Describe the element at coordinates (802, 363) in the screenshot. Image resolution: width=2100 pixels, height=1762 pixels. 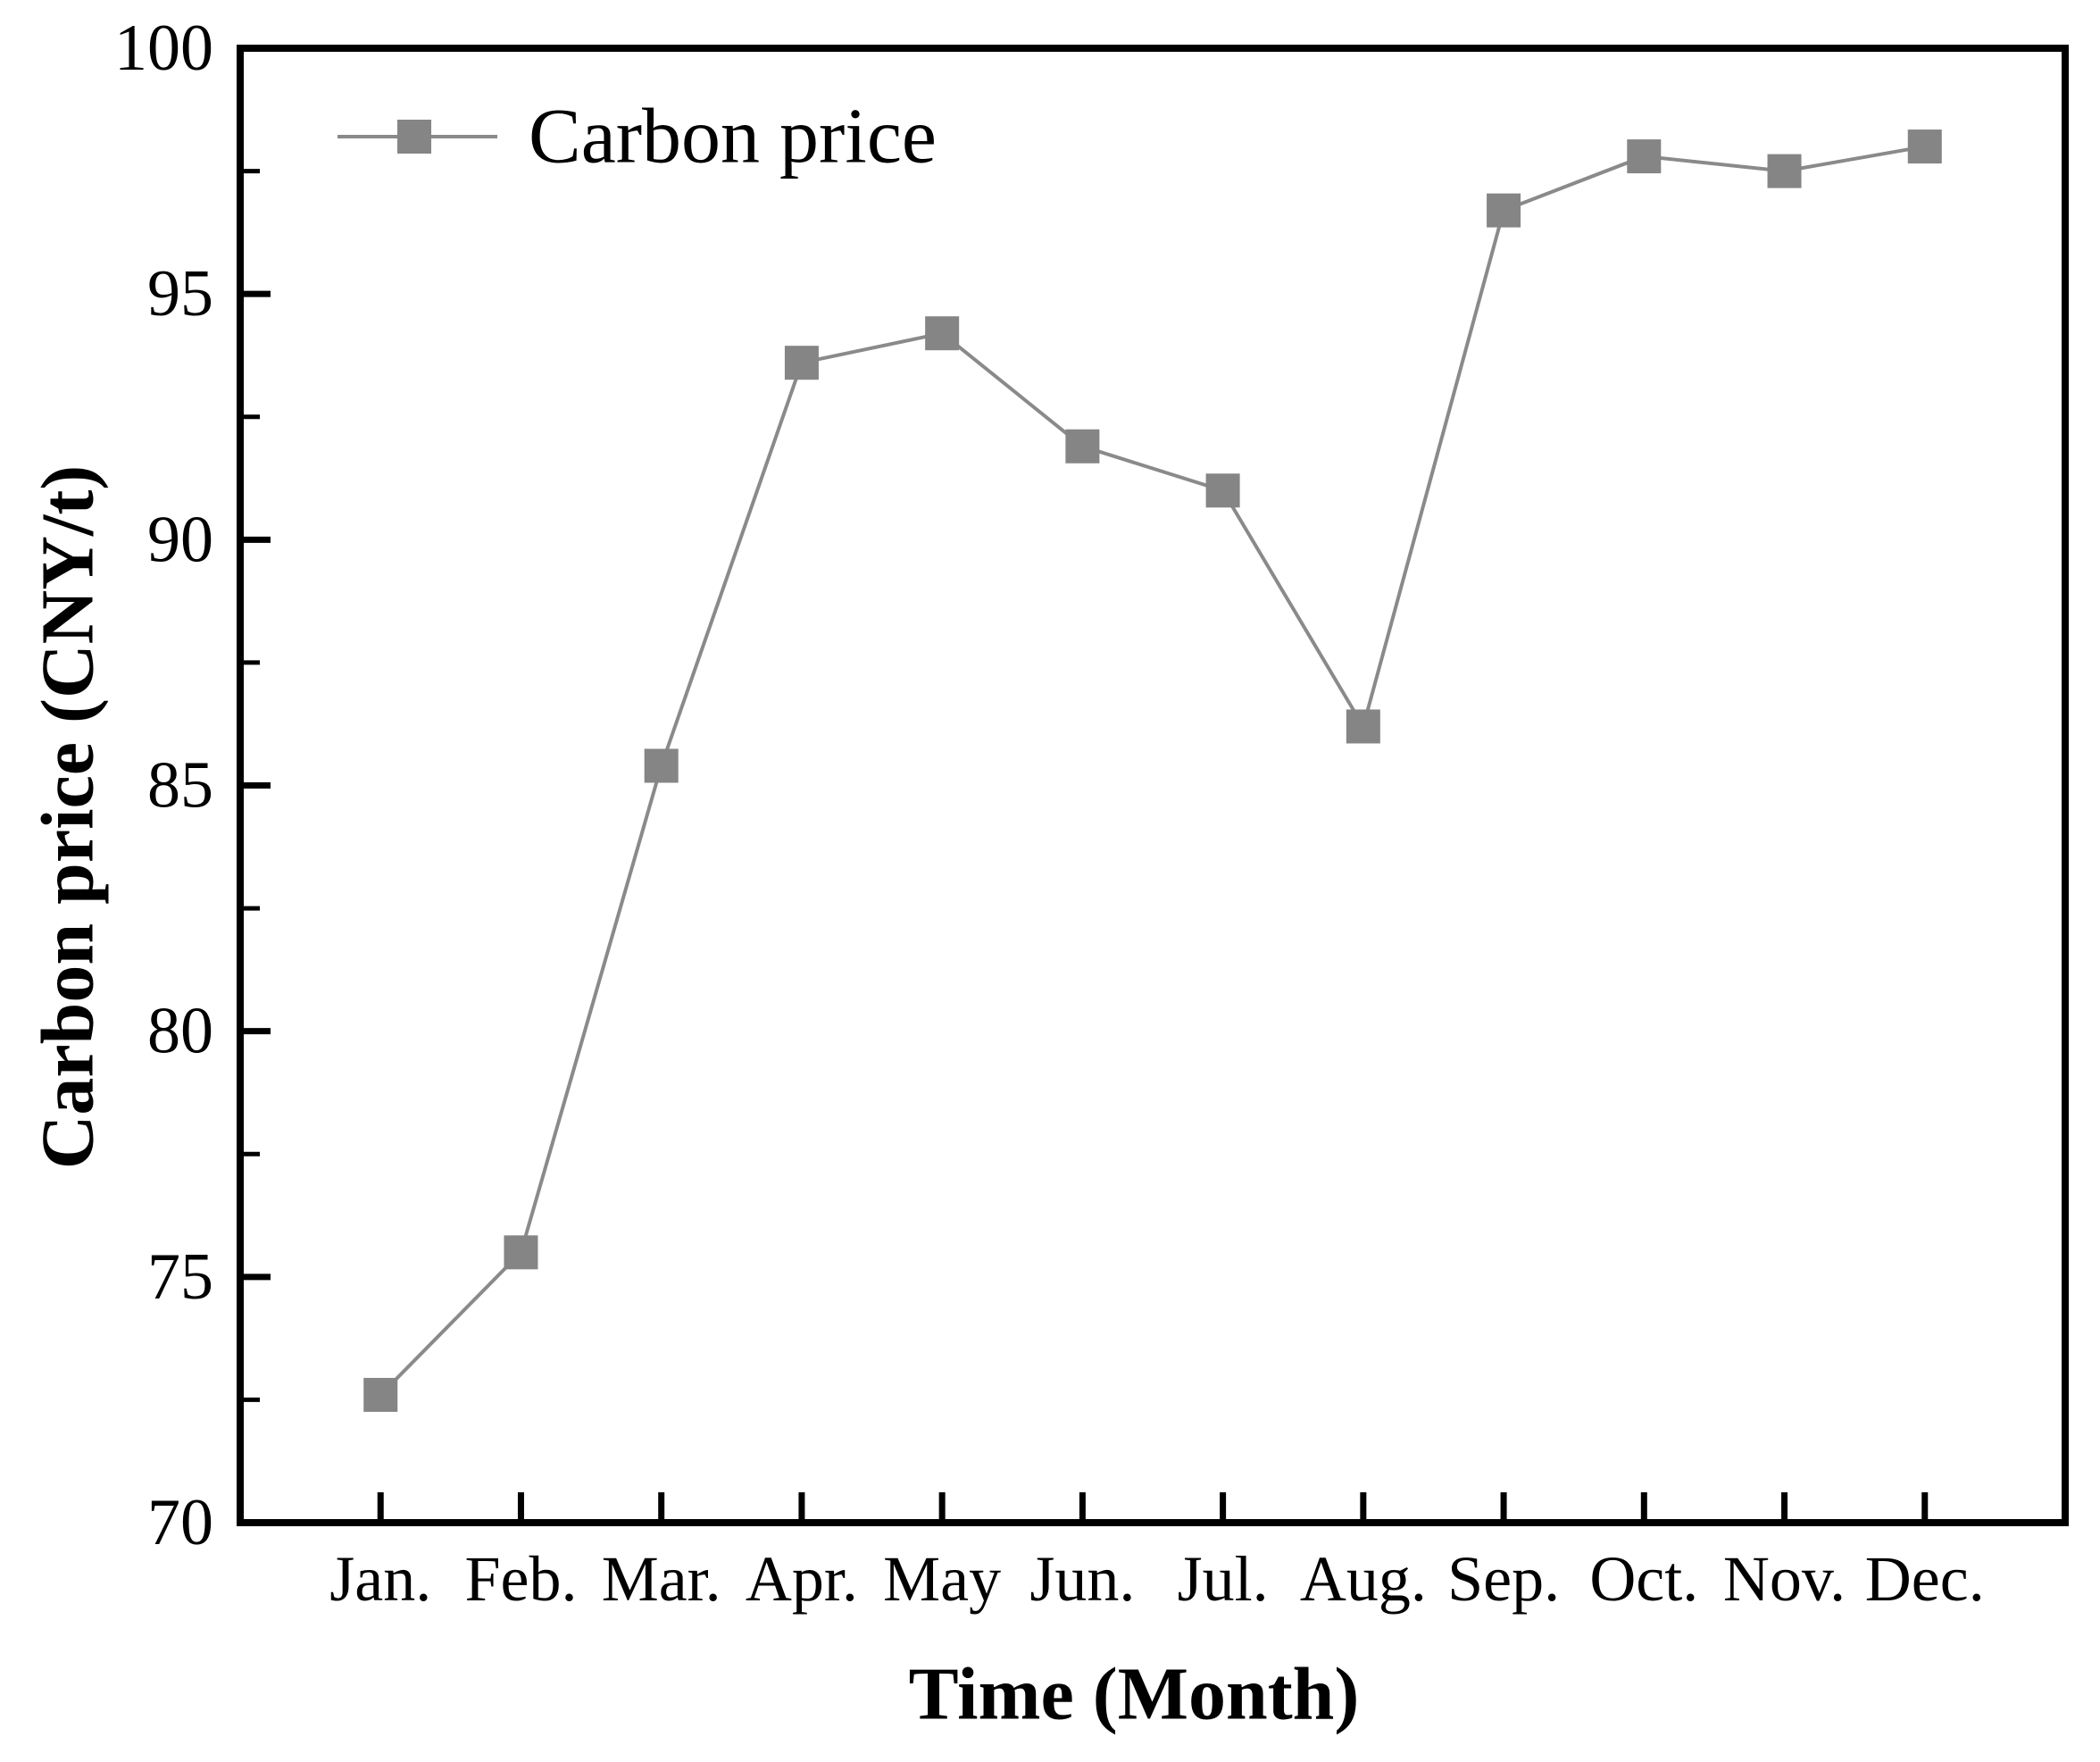
I see `data-point-apr` at that location.